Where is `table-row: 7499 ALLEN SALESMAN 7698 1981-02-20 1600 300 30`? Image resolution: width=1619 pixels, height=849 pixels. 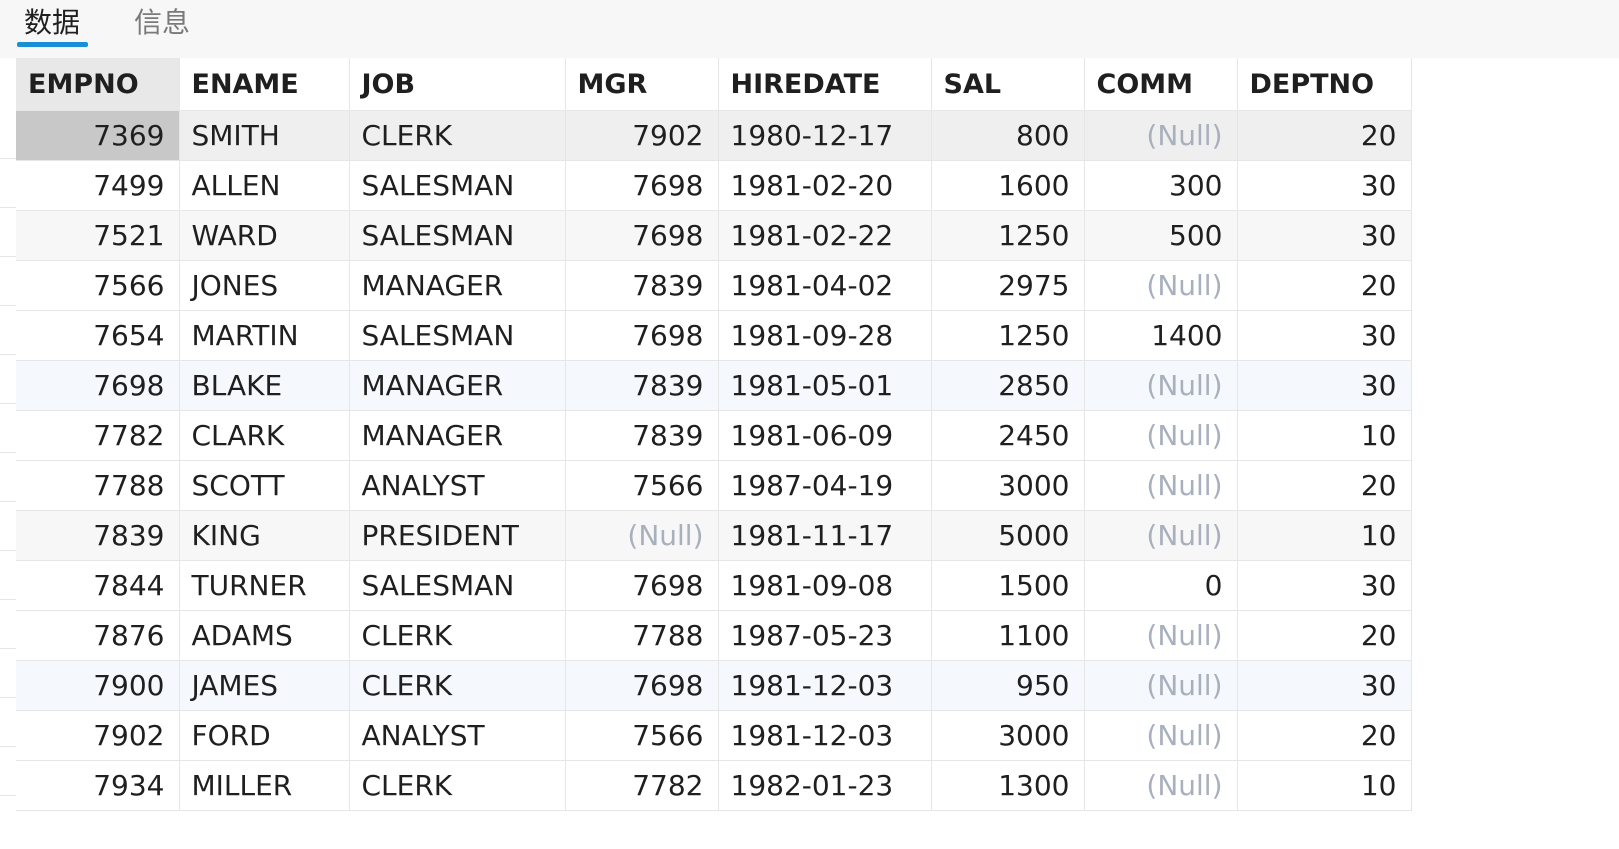
table-row: 7499 ALLEN SALESMAN 7698 1981-02-20 1600 300 30 is located at coordinates (714, 185).